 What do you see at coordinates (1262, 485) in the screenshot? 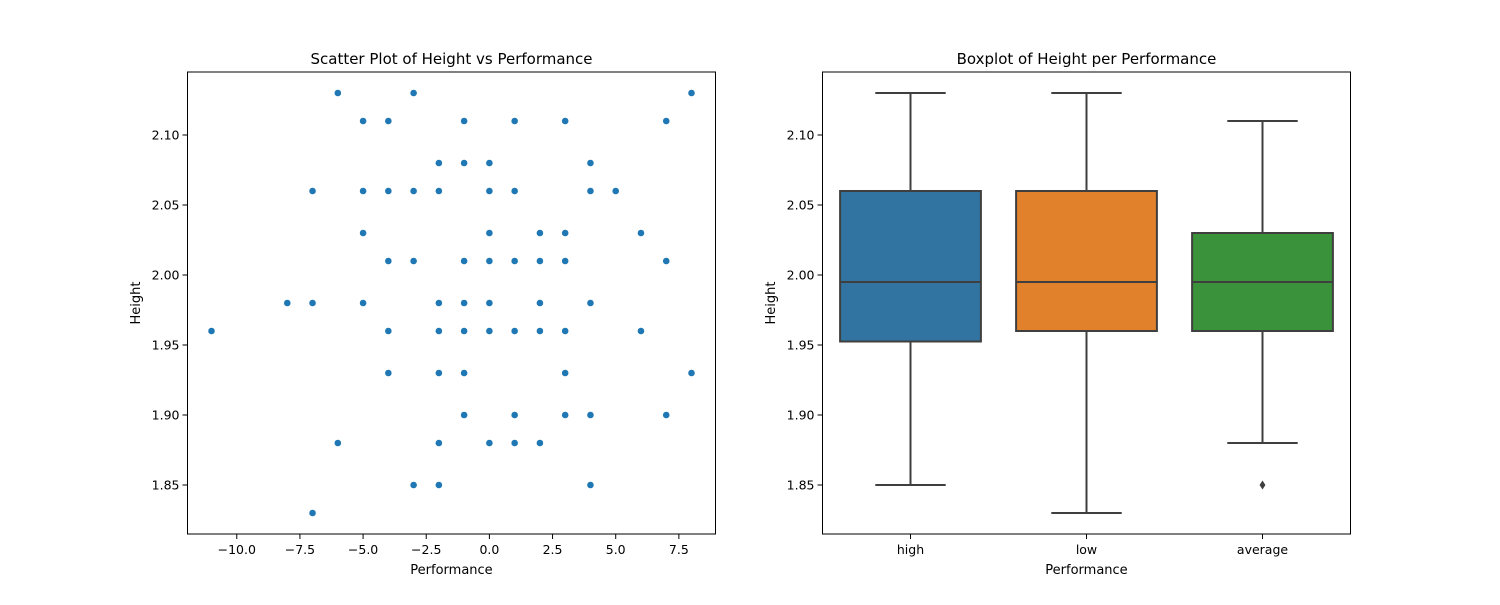
I see `outlier-point` at bounding box center [1262, 485].